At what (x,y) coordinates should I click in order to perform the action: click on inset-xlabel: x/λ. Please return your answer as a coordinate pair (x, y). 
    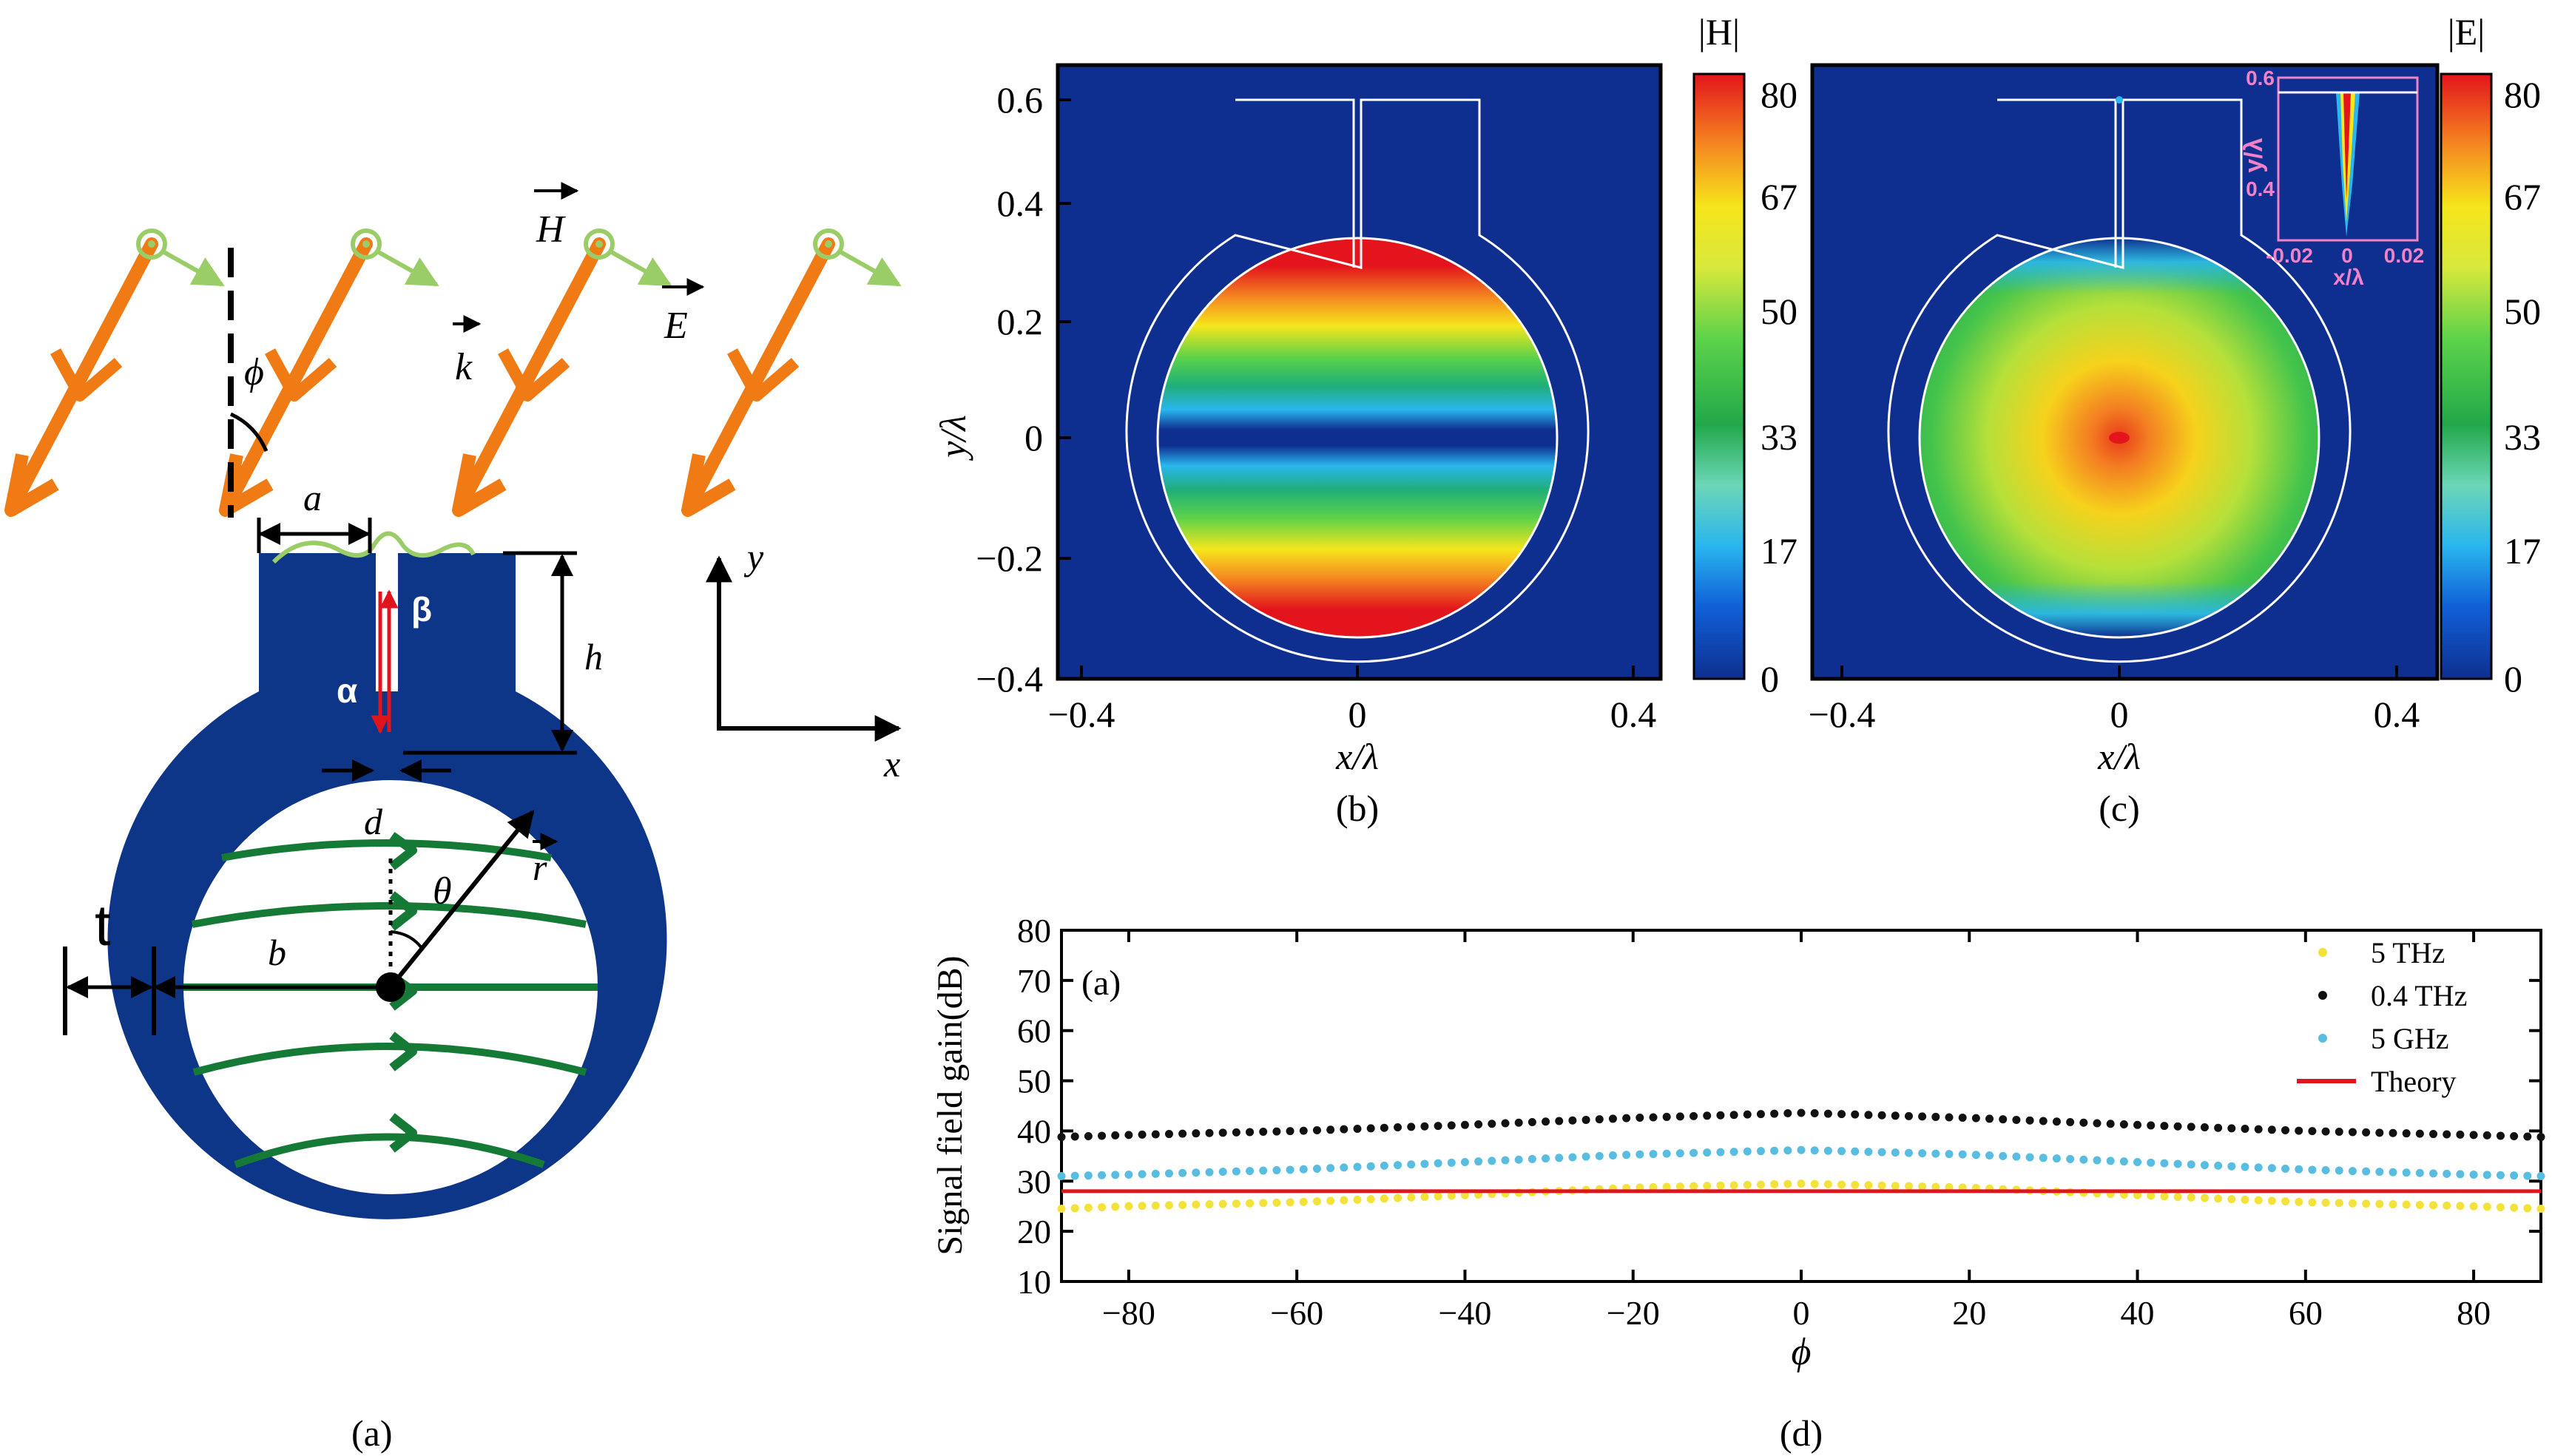
    Looking at the image, I should click on (2348, 277).